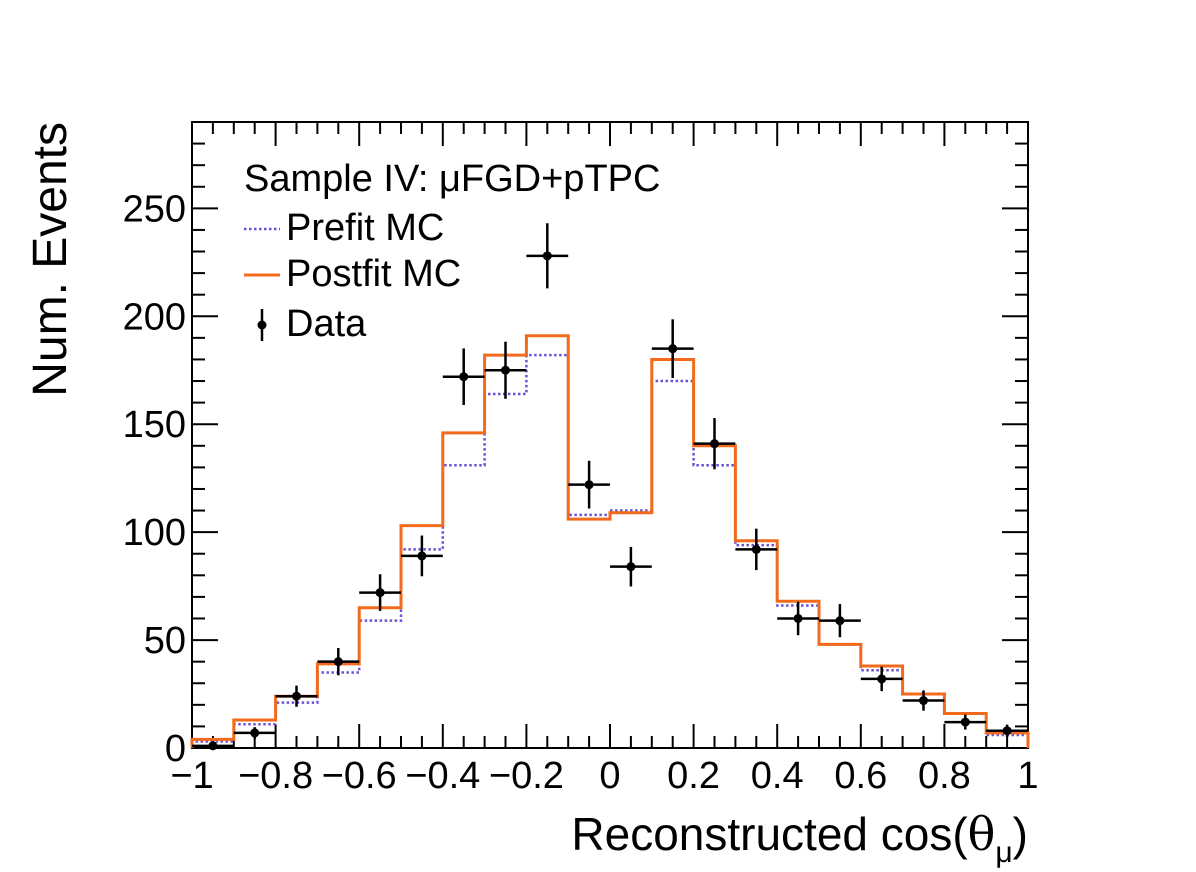 This screenshot has height=872, width=1196. What do you see at coordinates (154, 209) in the screenshot?
I see `y-tick-label: 250` at bounding box center [154, 209].